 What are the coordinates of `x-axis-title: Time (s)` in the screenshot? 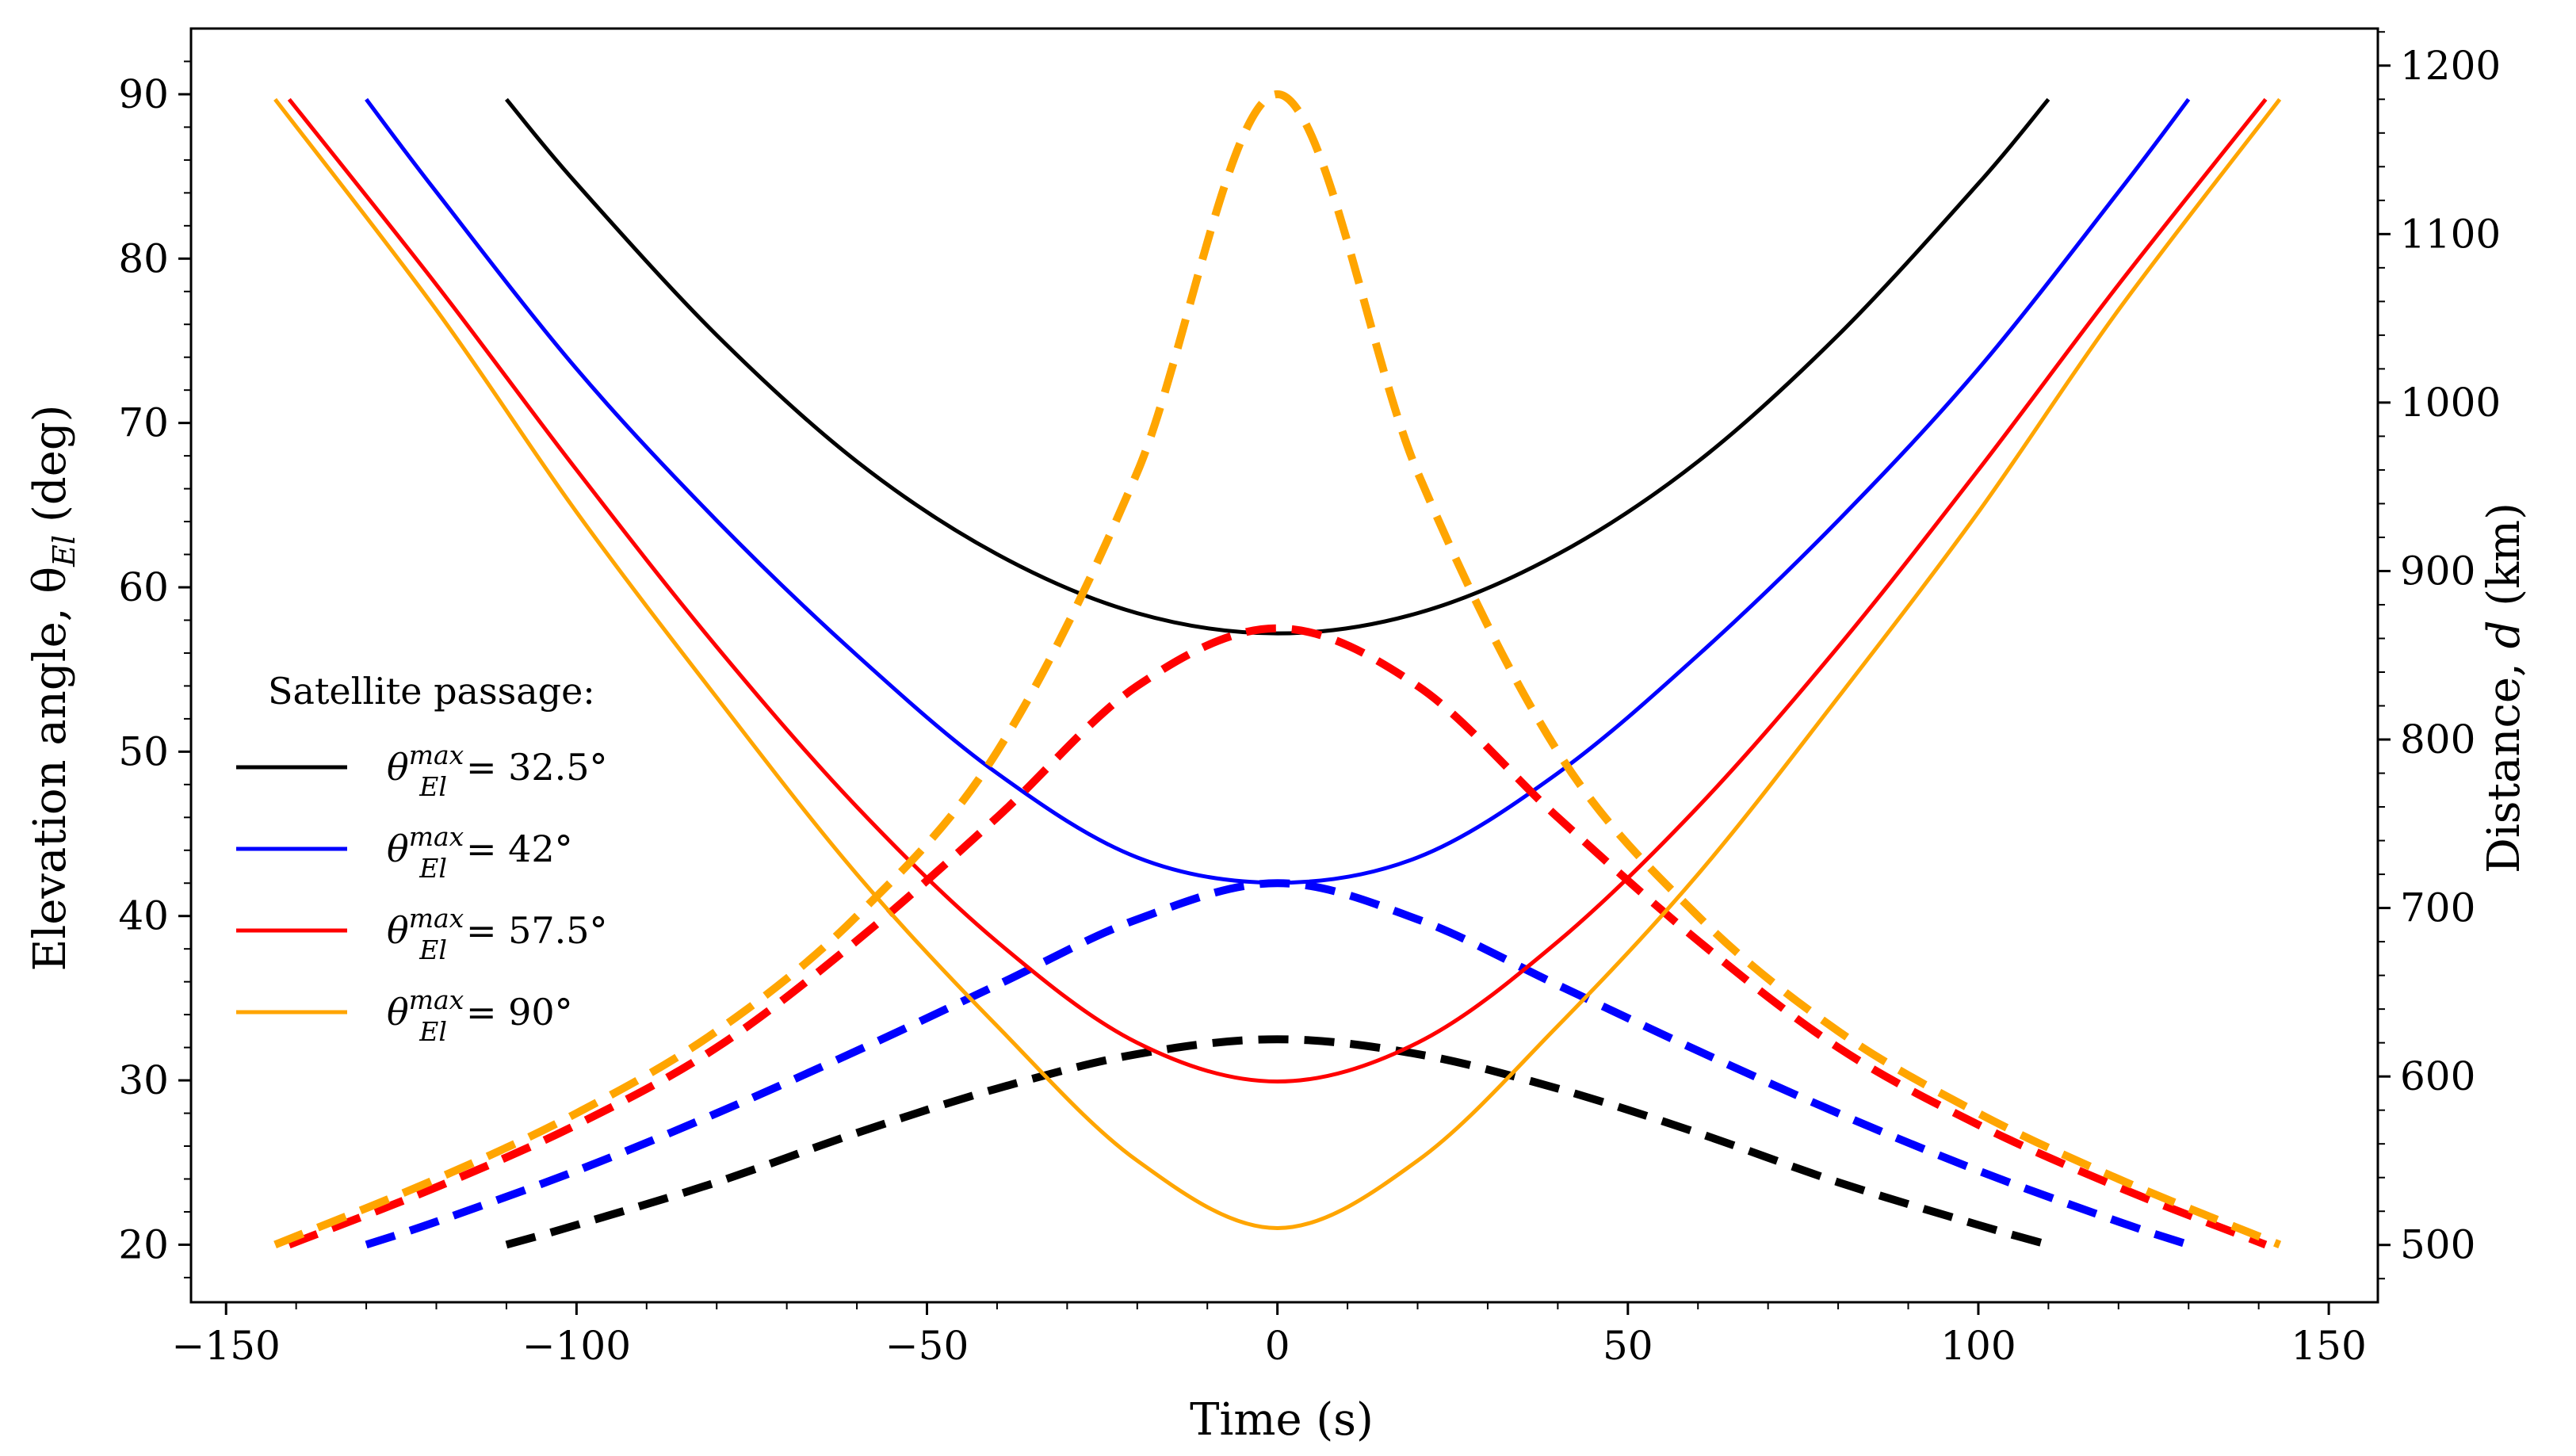 It's located at (1282, 1420).